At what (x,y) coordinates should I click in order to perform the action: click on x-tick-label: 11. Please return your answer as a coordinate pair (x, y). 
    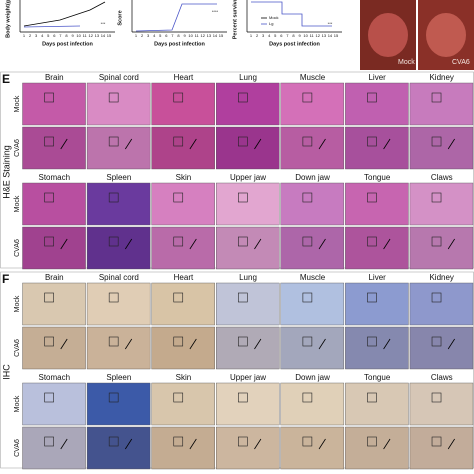
    Looking at the image, I should click on (312, 35).